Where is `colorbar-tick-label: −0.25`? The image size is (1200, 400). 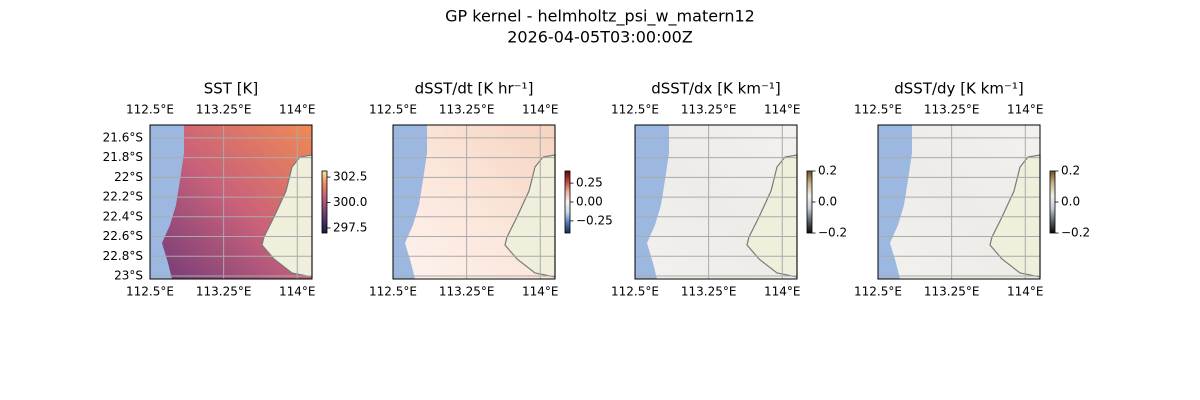
colorbar-tick-label: −0.25 is located at coordinates (594, 220).